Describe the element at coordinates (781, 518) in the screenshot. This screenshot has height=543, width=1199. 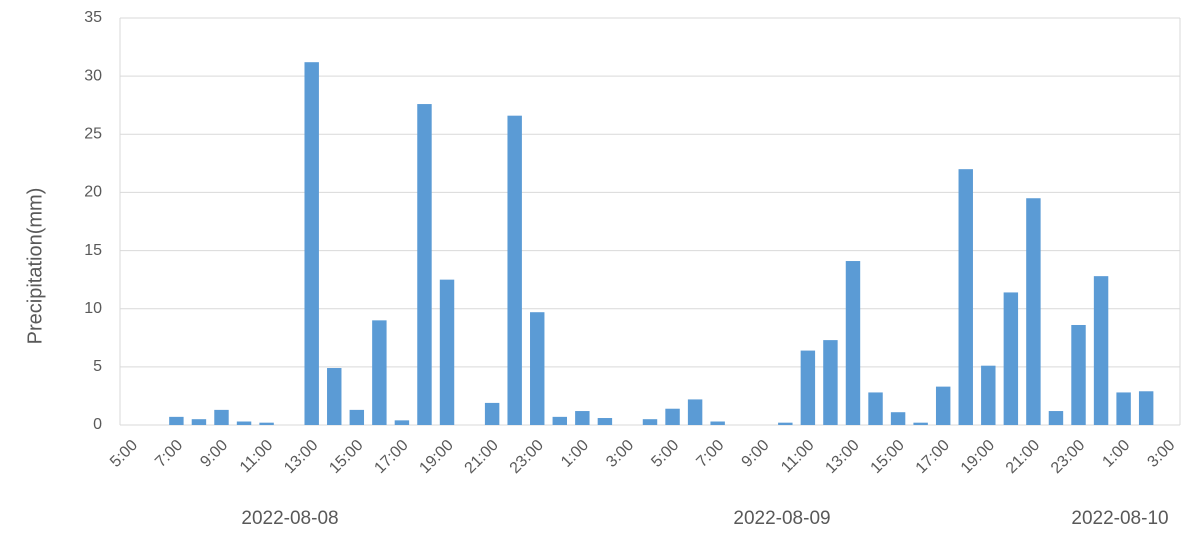
I see `date-label: 2022-08-09` at that location.